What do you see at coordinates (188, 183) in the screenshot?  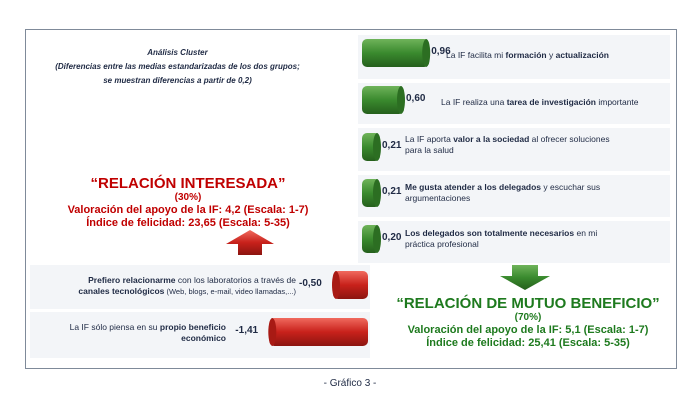 I see `interesada-title: “RELACIÓN INTERESADA”` at bounding box center [188, 183].